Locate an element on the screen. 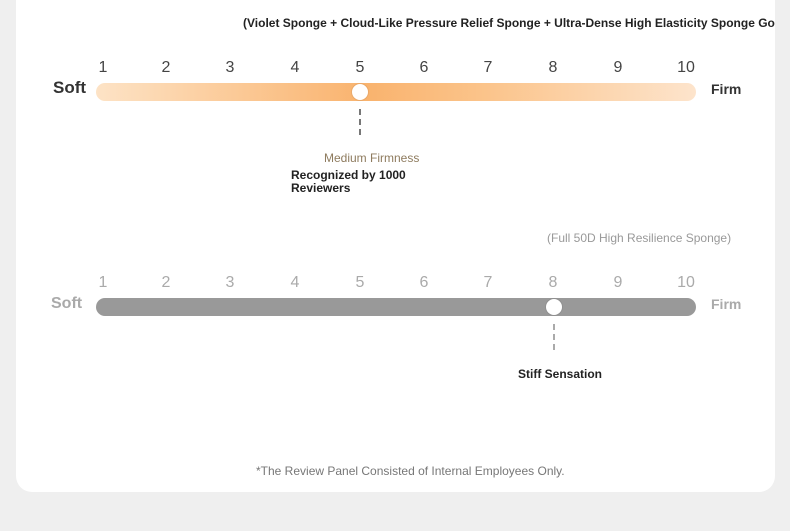  bottom-scale-number: 3 is located at coordinates (230, 282).